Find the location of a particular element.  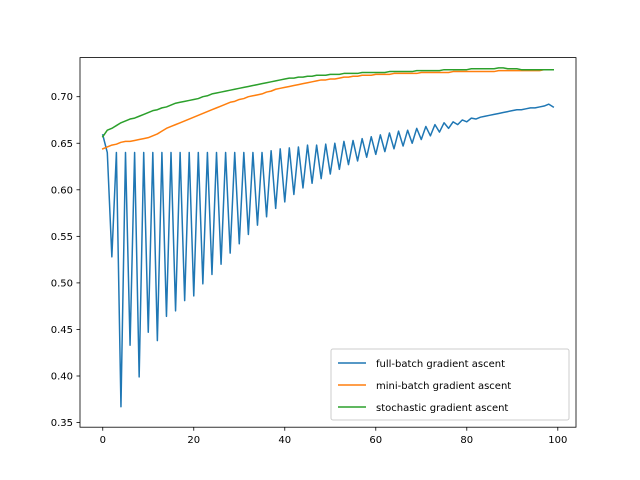

y-tick-label: 0.70 is located at coordinates (62, 97).